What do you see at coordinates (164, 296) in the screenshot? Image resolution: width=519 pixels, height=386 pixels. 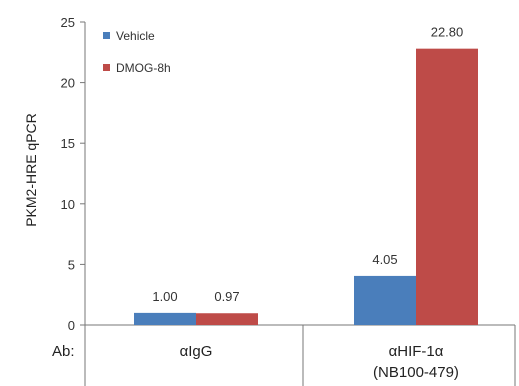 I see `data-label: 1.00` at bounding box center [164, 296].